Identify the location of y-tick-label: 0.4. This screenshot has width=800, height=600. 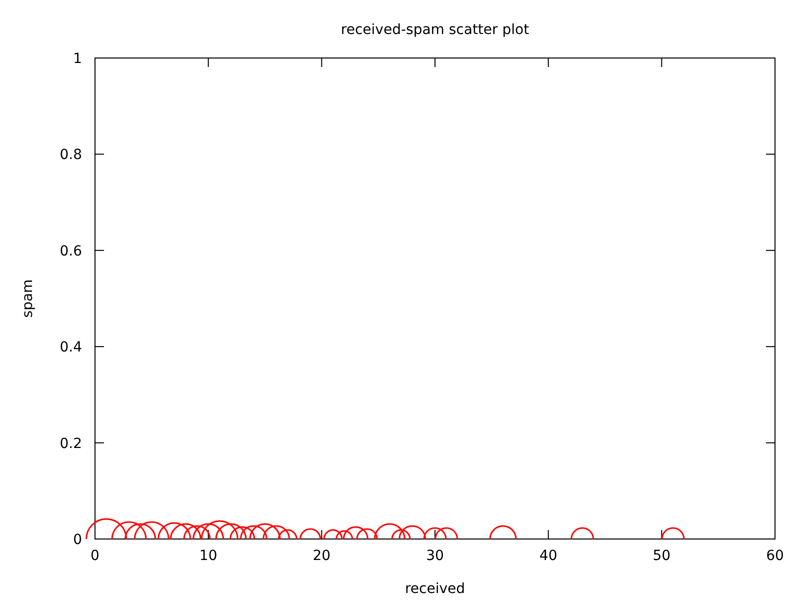
(71, 348).